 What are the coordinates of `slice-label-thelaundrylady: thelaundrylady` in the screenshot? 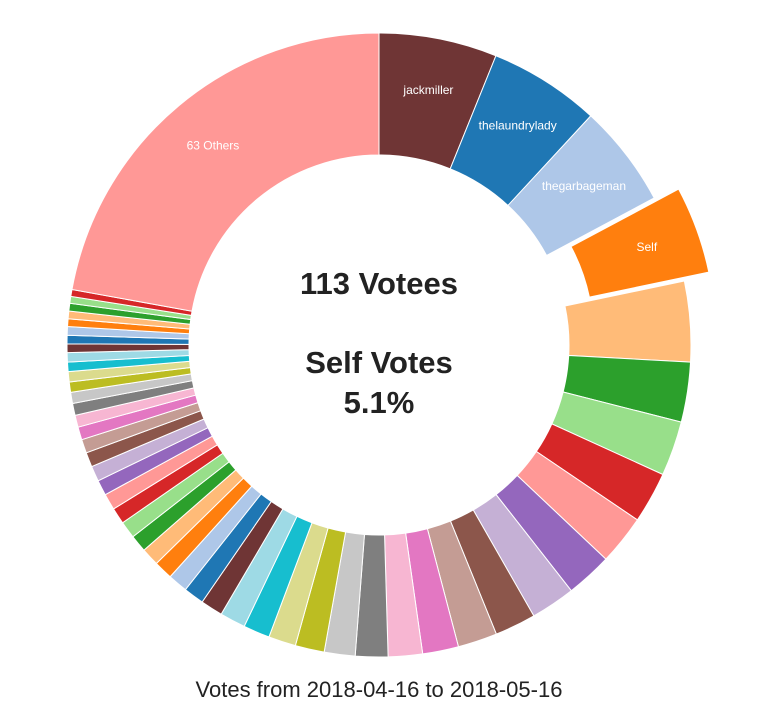 It's located at (518, 125).